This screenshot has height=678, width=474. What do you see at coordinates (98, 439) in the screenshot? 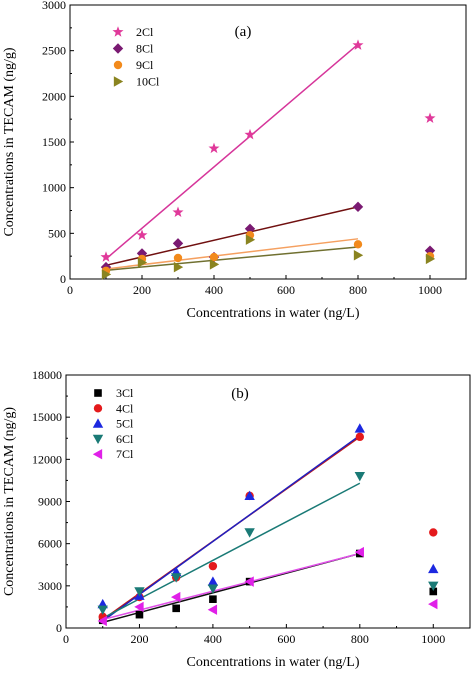
I see `legend-marker-6Cl` at bounding box center [98, 439].